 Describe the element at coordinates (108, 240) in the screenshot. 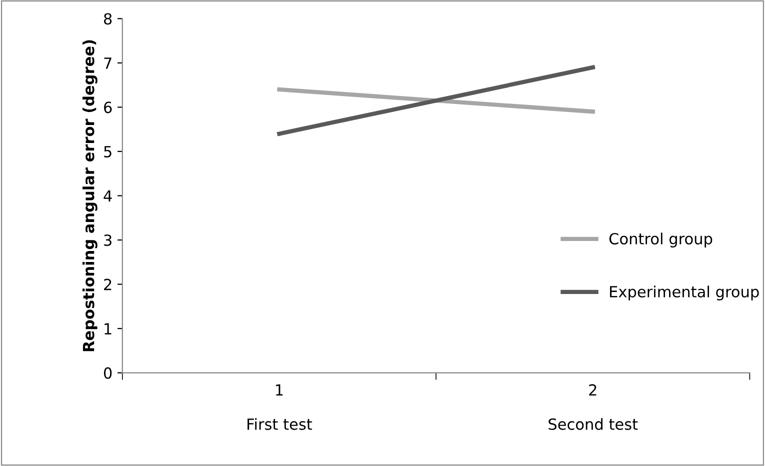

I see `y-tick-label: 3` at that location.